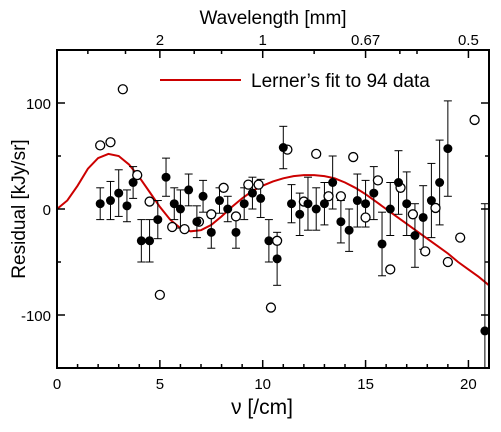  I want to click on legend-label: Lerner’s fit to 94 data, so click(340, 81).